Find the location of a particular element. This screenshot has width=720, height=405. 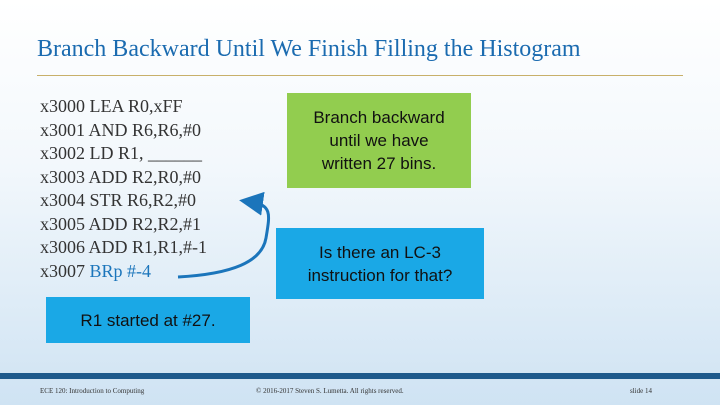

callout-lc3-question-text: Is there an LC-3 instruction for that? is located at coordinates (380, 263).